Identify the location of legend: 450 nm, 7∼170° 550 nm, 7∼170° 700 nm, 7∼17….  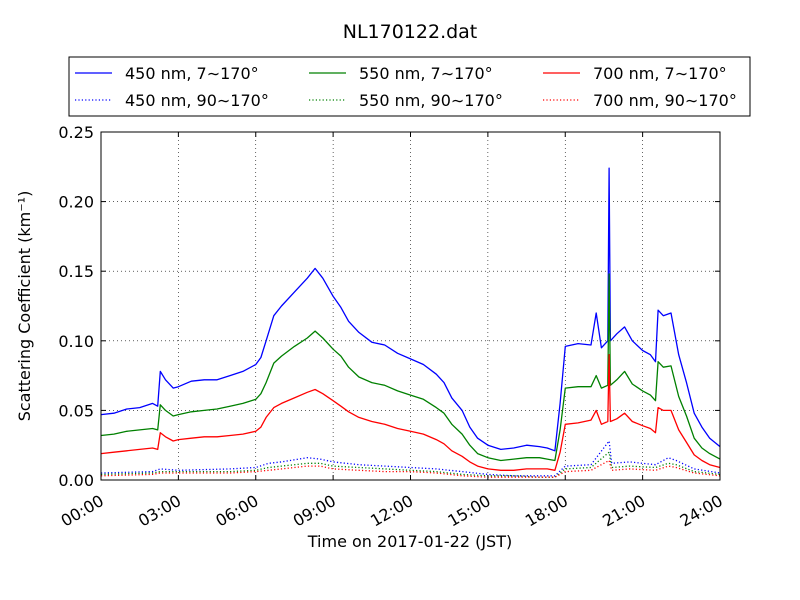
(409, 86).